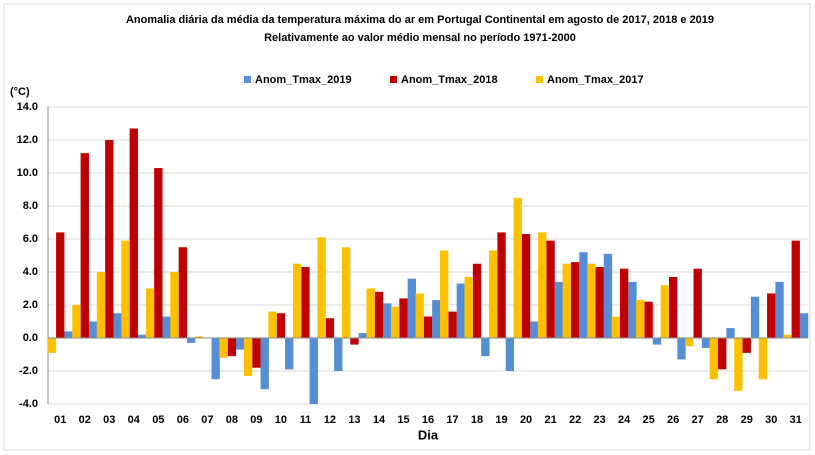 This screenshot has height=455, width=815. Describe the element at coordinates (771, 420) in the screenshot. I see `x-tick-label: 30` at that location.